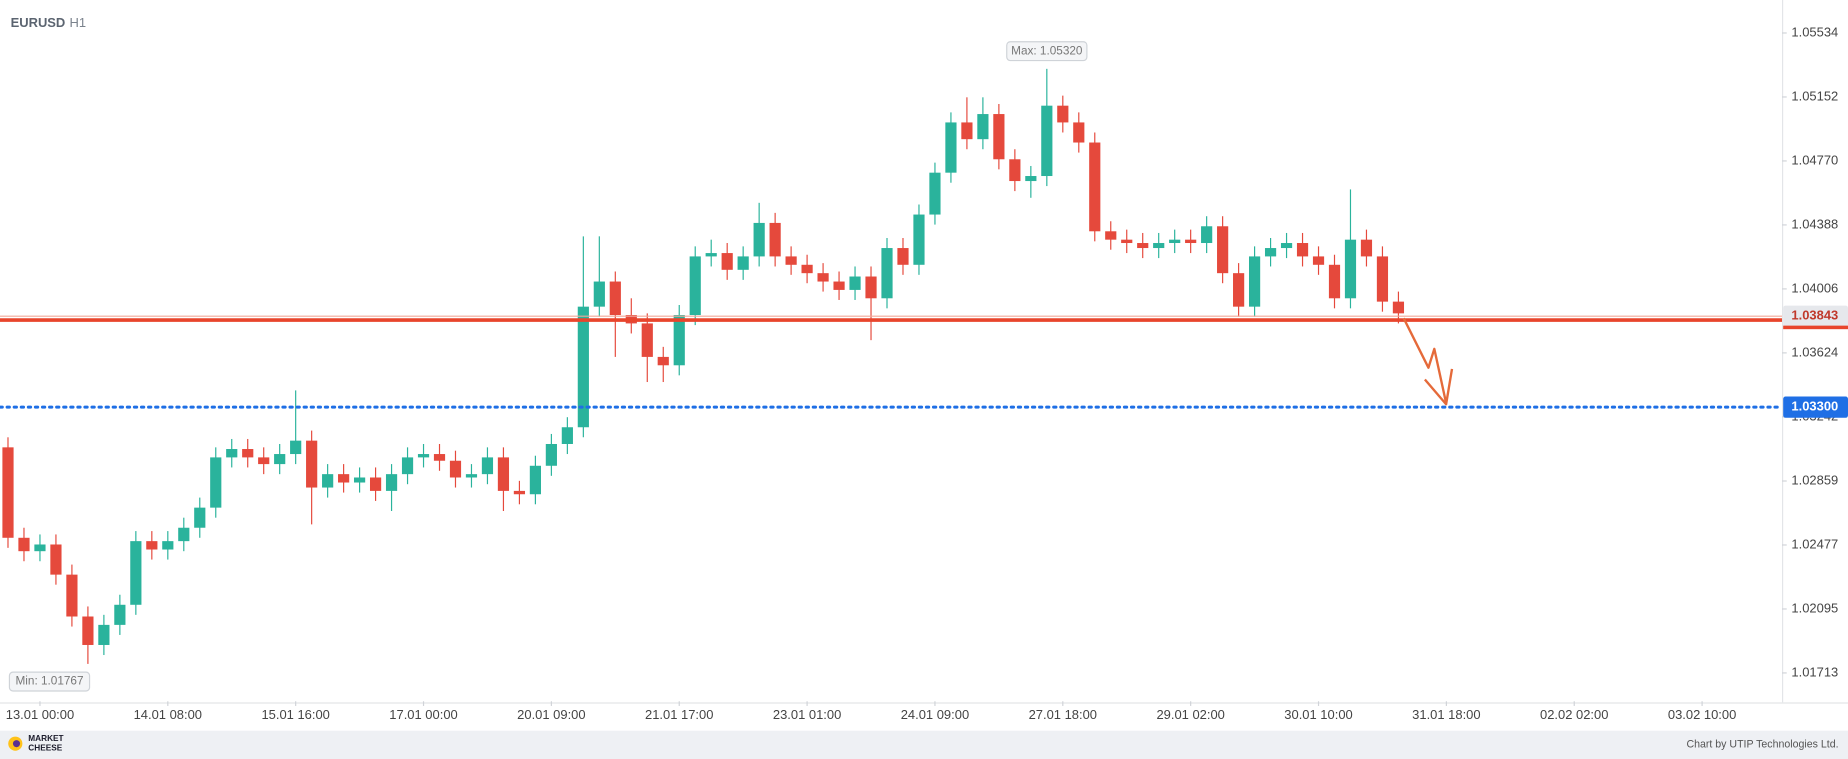  I want to click on x-tick-label: 13.01 00:00, so click(40, 714).